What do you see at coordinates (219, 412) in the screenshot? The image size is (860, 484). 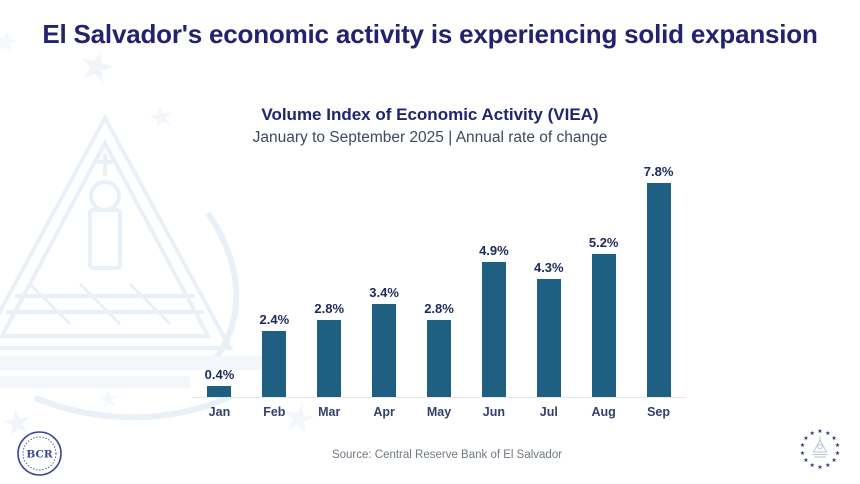 I see `x-axis-label-jan: Jan` at bounding box center [219, 412].